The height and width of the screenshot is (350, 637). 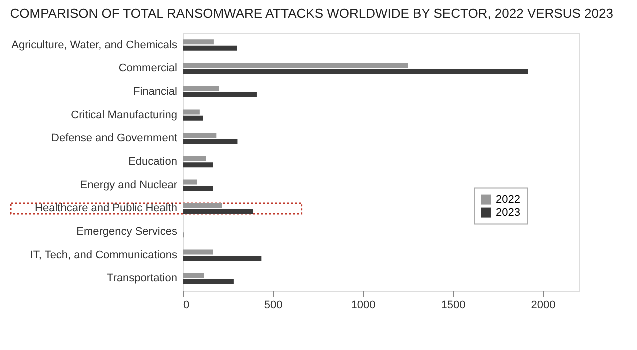 I want to click on chart-title: COMPARISON OF TOTAL RANSOMWARE ATTACKS WORLDWIDE BY SECTOR, 2022 VERSUS 2023, so click(x=312, y=13).